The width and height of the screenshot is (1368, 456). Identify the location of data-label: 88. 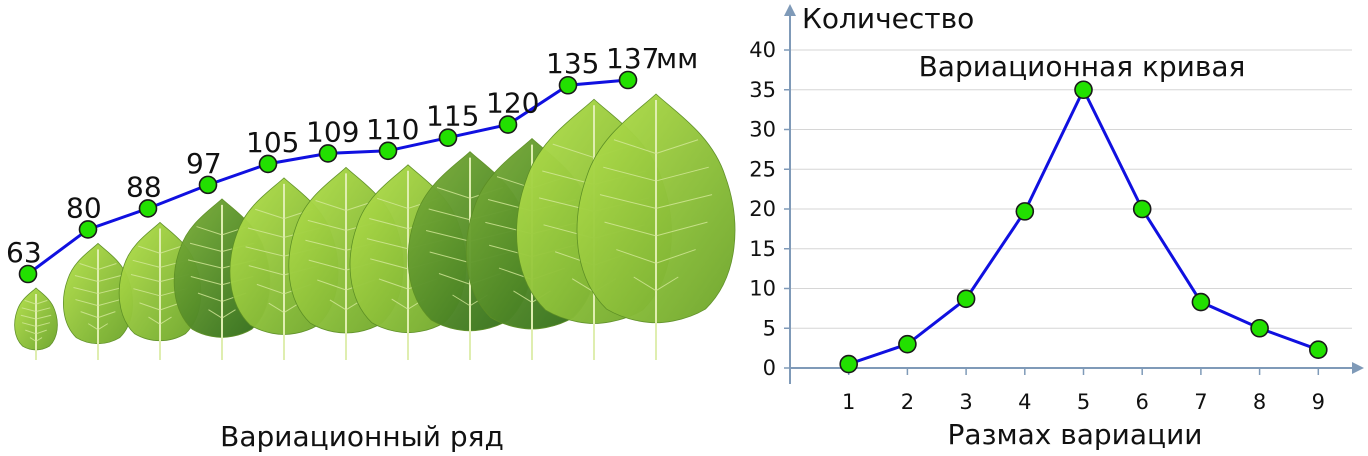
(144, 186).